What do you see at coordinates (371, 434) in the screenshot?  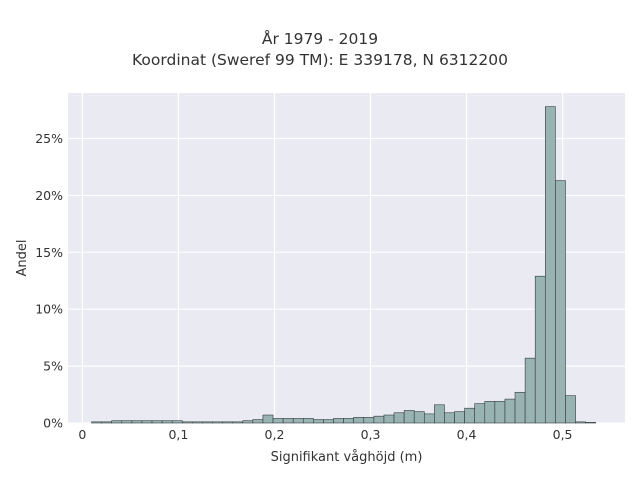 I see `x-tick-label: 0,3` at bounding box center [371, 434].